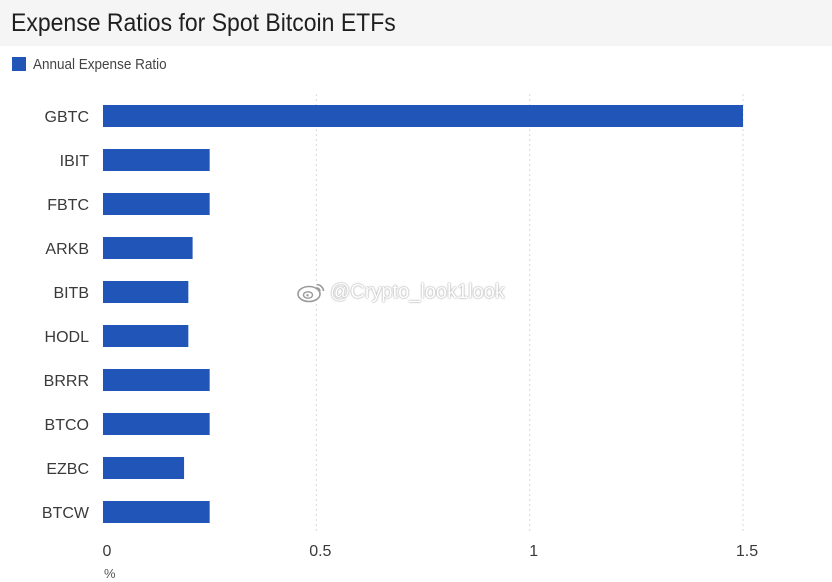  What do you see at coordinates (19, 64) in the screenshot?
I see `legend-swatch` at bounding box center [19, 64].